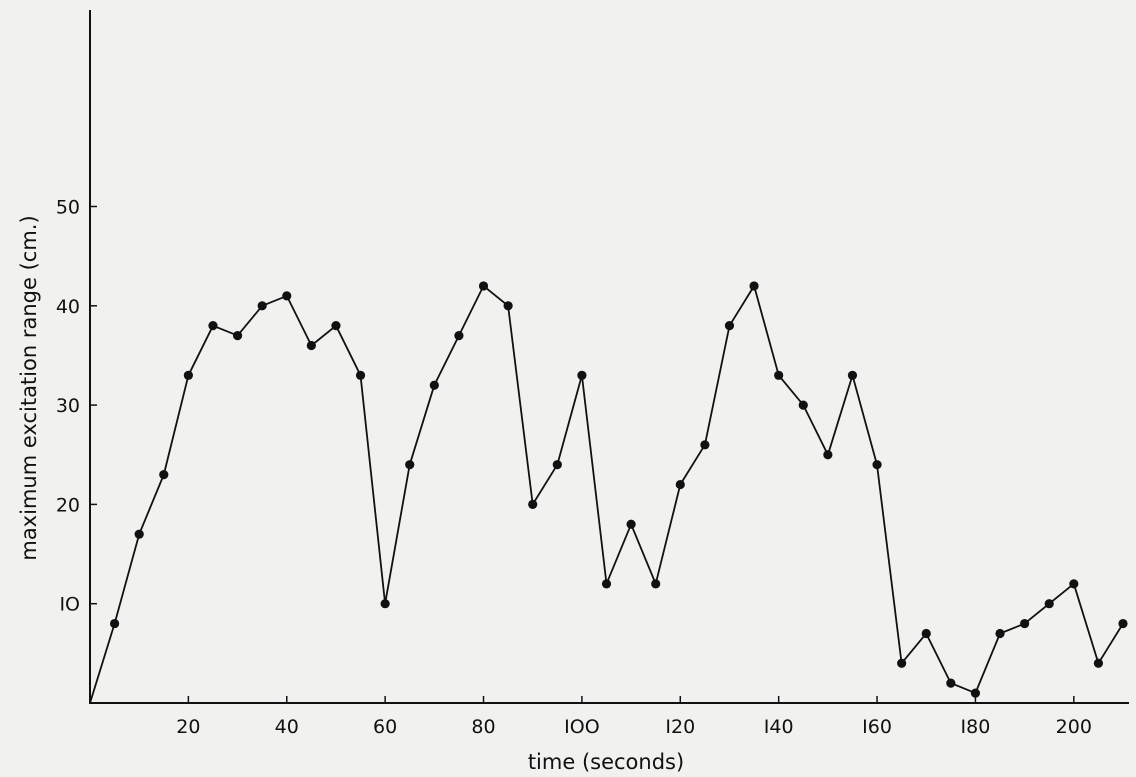 Image resolution: width=1136 pixels, height=777 pixels. What do you see at coordinates (69, 605) in the screenshot?
I see `y-tick-label: IO` at bounding box center [69, 605].